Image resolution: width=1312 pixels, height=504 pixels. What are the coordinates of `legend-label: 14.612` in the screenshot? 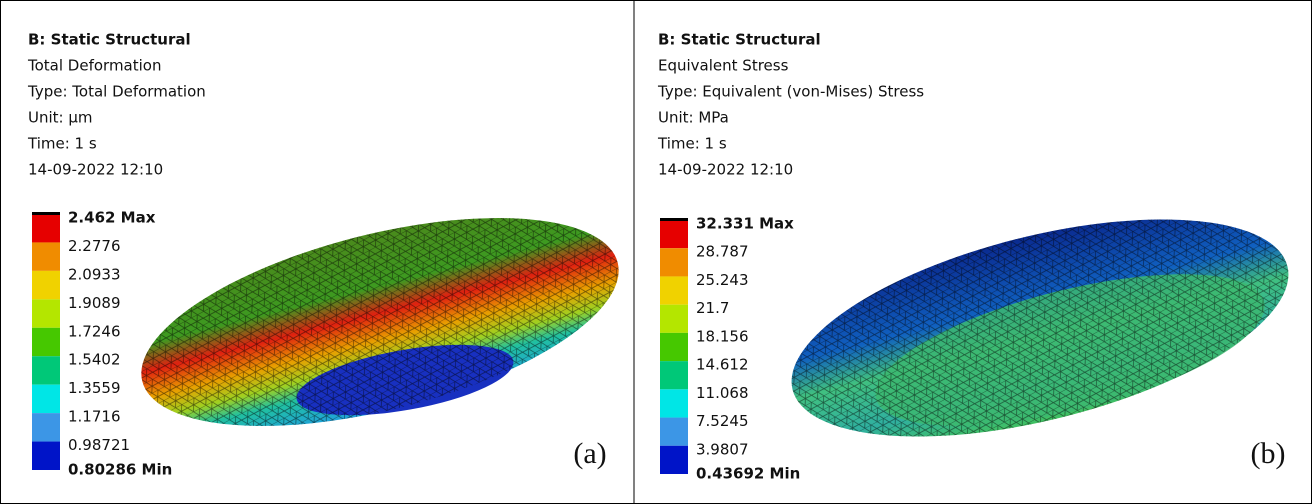 It's located at (722, 365).